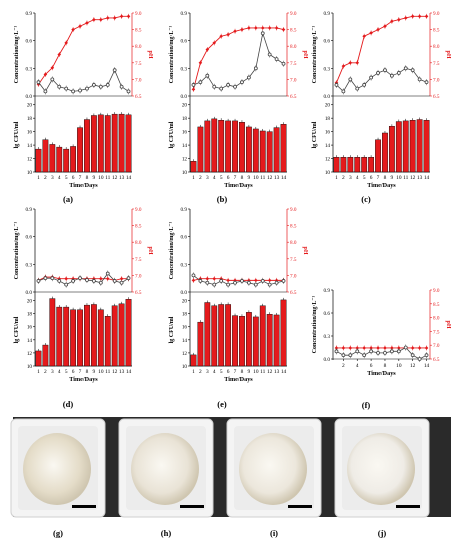 This screenshot has width=465, height=550. I want to click on panel-label: (e), so click(222, 404).